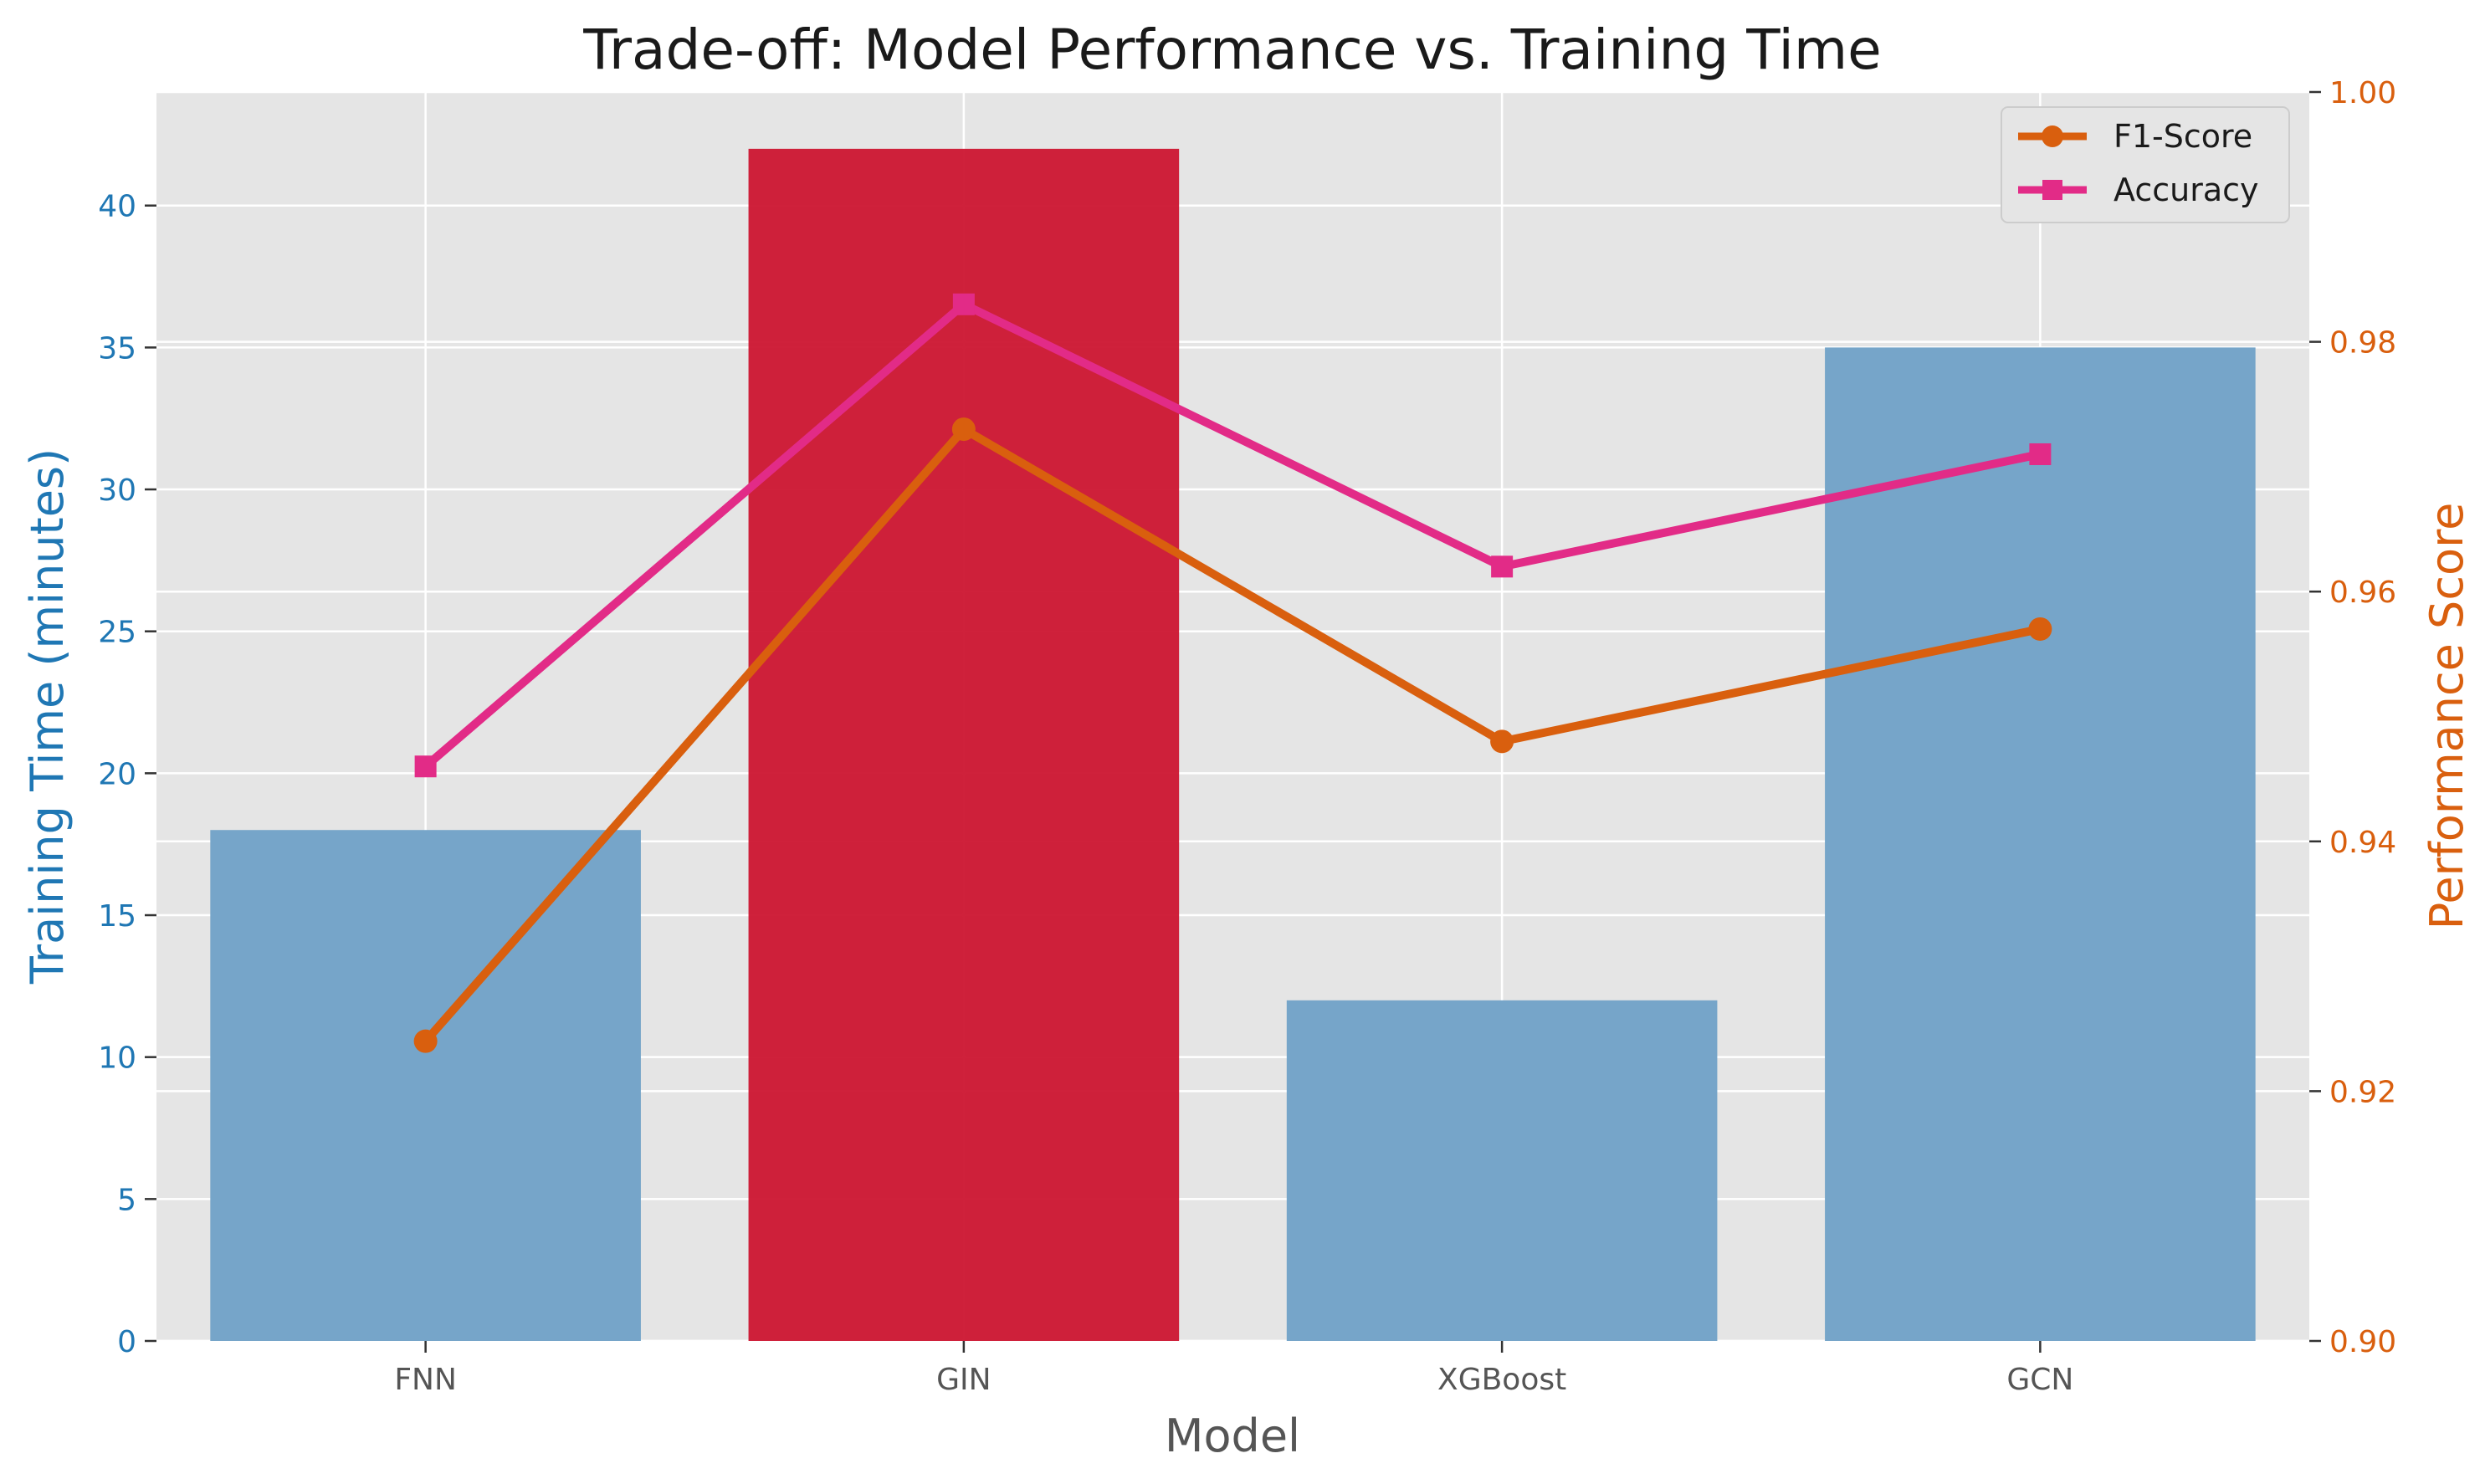  Describe the element at coordinates (117, 633) in the screenshot. I see `y-tick-label: 25` at that location.